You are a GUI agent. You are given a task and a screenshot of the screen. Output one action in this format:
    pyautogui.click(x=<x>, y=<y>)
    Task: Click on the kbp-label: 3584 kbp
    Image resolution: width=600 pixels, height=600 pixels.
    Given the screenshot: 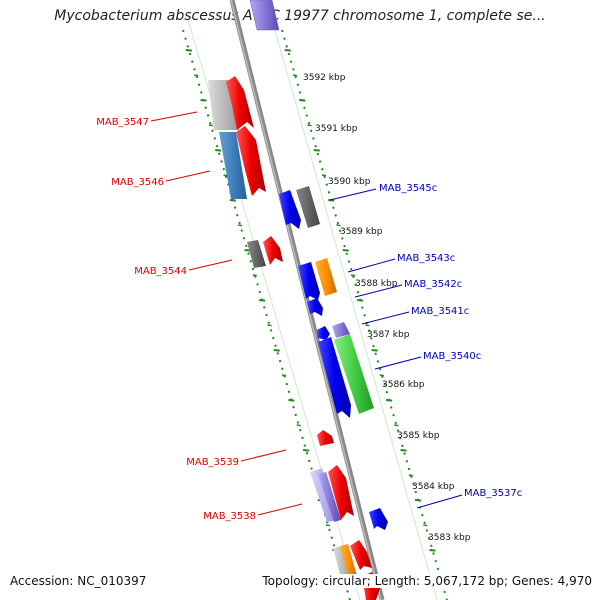 What is the action you would take?
    pyautogui.click(x=433, y=487)
    